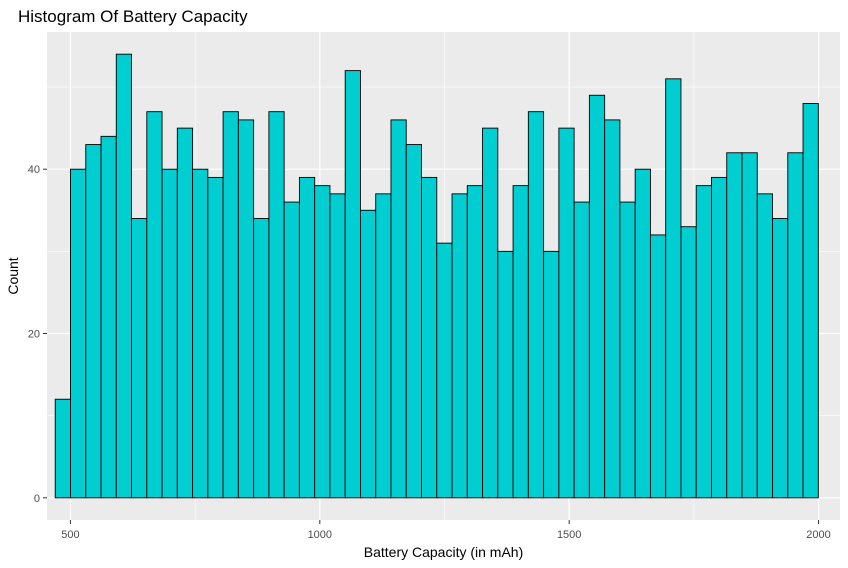 The image size is (848, 568). Describe the element at coordinates (34, 170) in the screenshot. I see `y-tick-label: 40` at that location.